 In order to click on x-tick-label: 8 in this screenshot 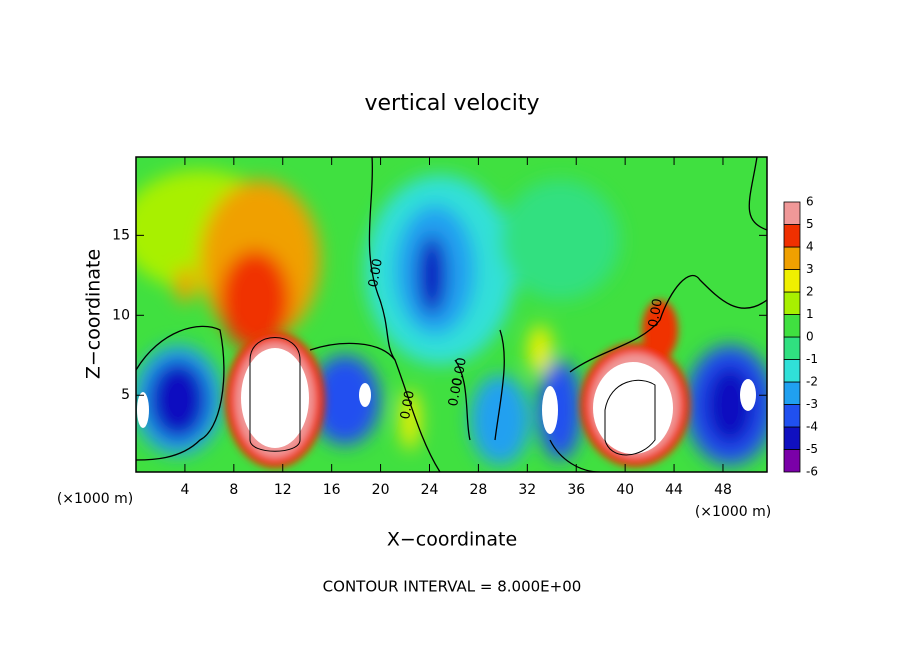, I will do `click(233, 490)`.